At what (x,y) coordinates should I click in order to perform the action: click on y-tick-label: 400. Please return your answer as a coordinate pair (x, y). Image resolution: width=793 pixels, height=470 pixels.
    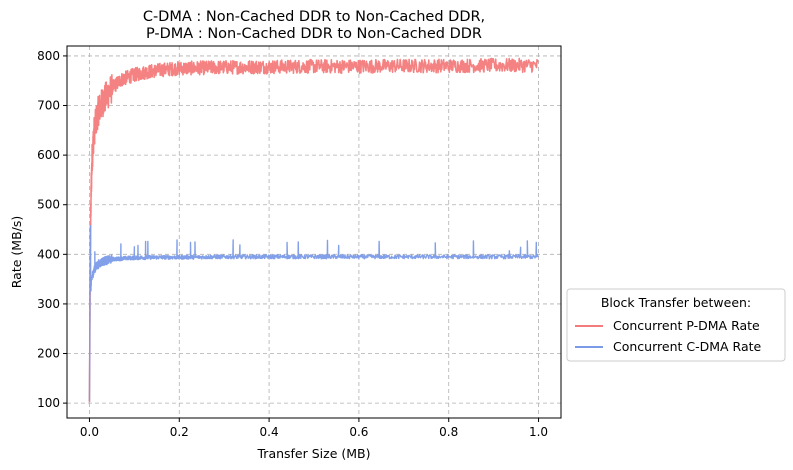
    Looking at the image, I should click on (48, 254).